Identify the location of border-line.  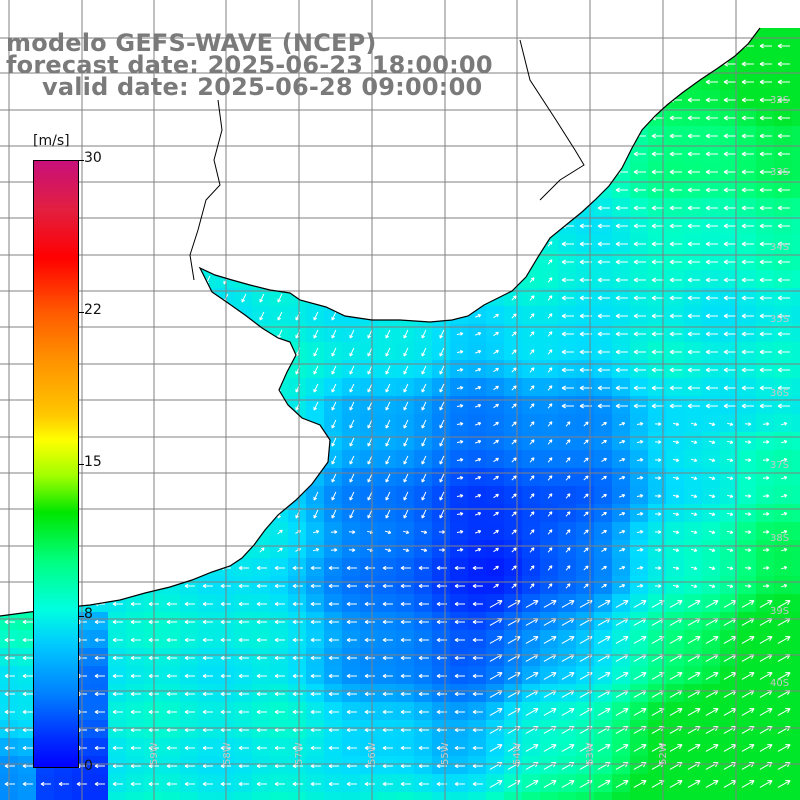
(206, 190).